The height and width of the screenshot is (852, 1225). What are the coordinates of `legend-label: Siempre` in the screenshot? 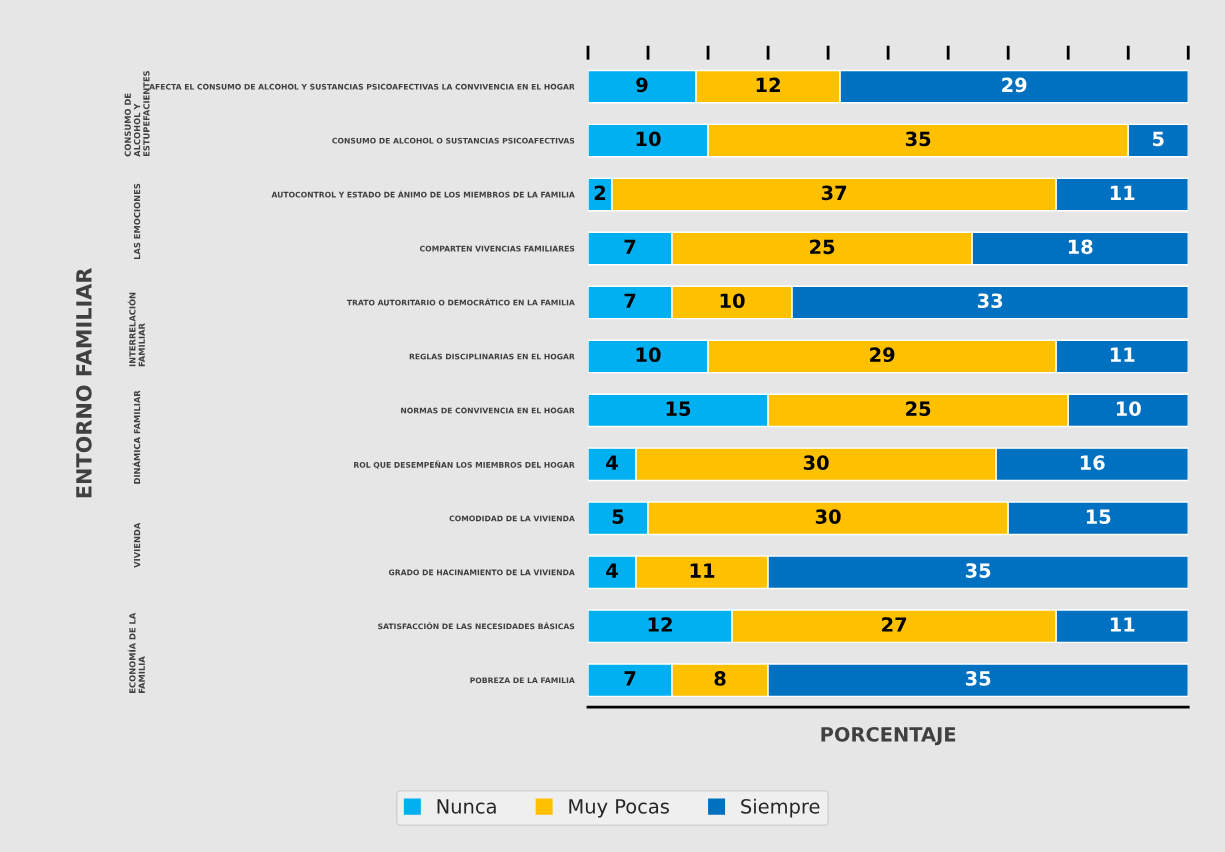 It's located at (780, 808).